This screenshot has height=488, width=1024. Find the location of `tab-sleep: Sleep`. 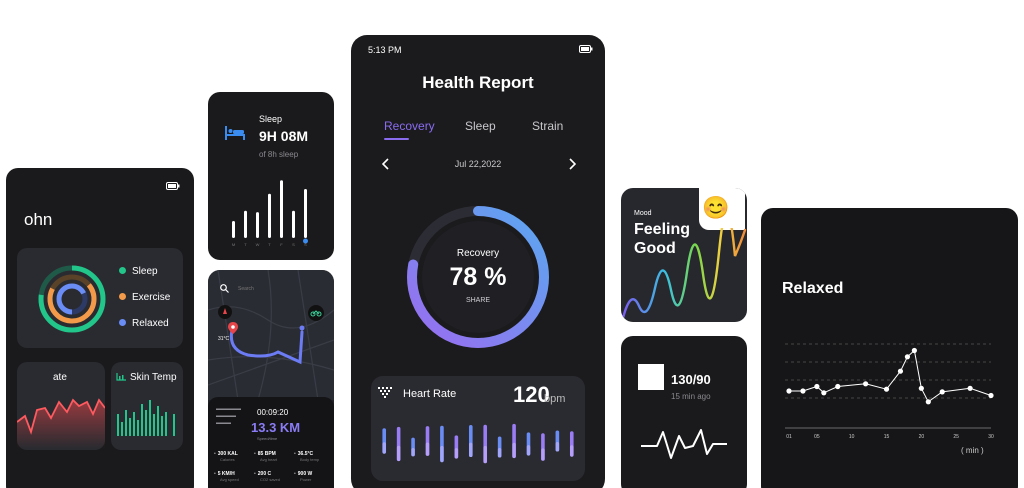

tab-sleep: Sleep is located at coordinates (480, 126).